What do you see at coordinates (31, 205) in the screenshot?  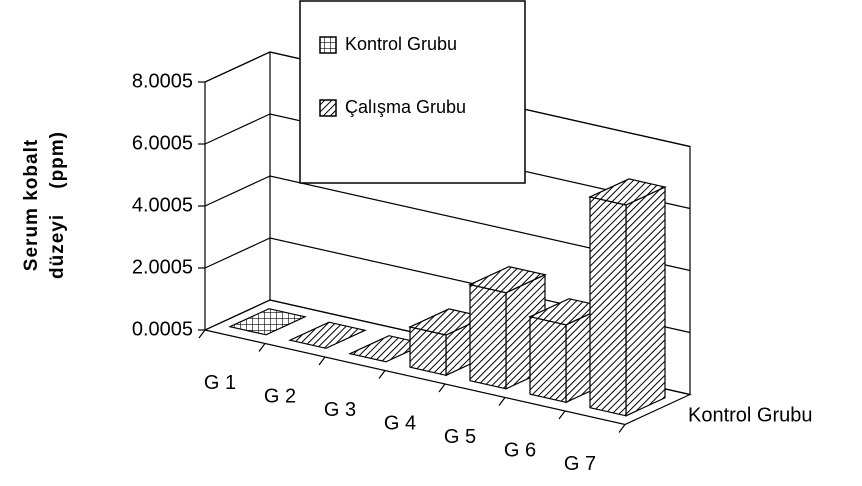 I see `y-axis-label: Serum kobalt` at bounding box center [31, 205].